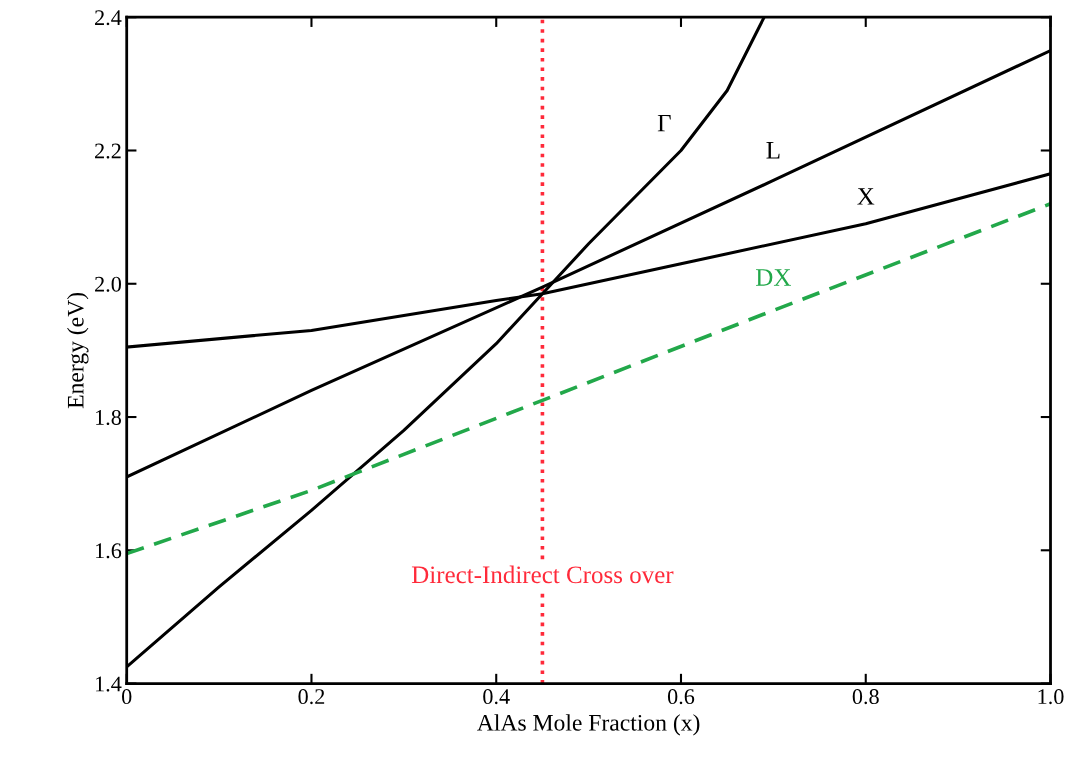  Describe the element at coordinates (773, 150) in the screenshot. I see `series-label: L` at that location.